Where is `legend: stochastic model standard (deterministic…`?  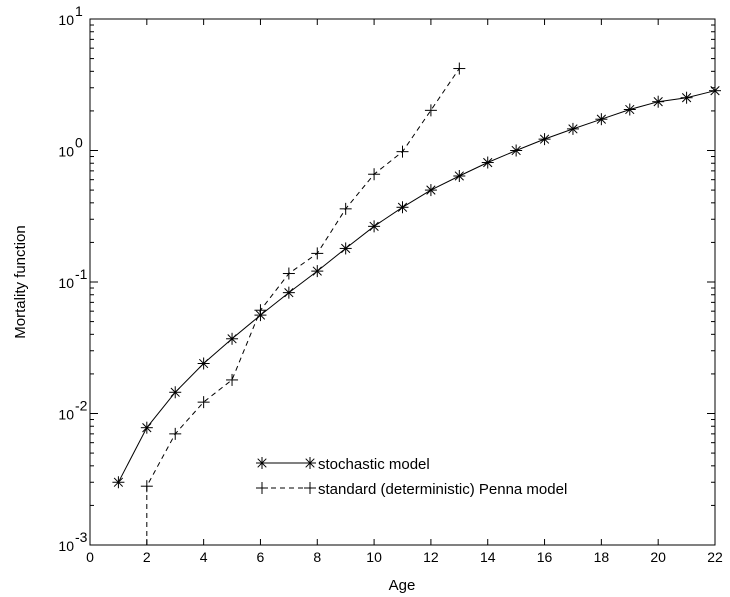
legend: stochastic model standard (deterministic… is located at coordinates (411, 477).